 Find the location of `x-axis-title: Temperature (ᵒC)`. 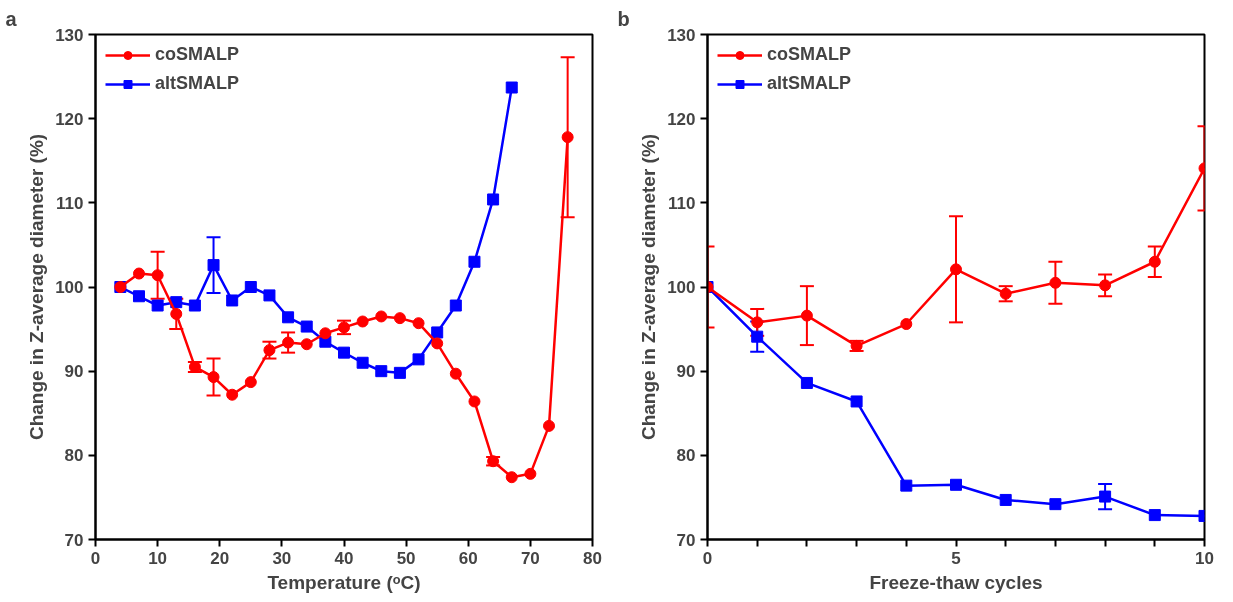

x-axis-title: Temperature (ᵒC) is located at coordinates (344, 582).